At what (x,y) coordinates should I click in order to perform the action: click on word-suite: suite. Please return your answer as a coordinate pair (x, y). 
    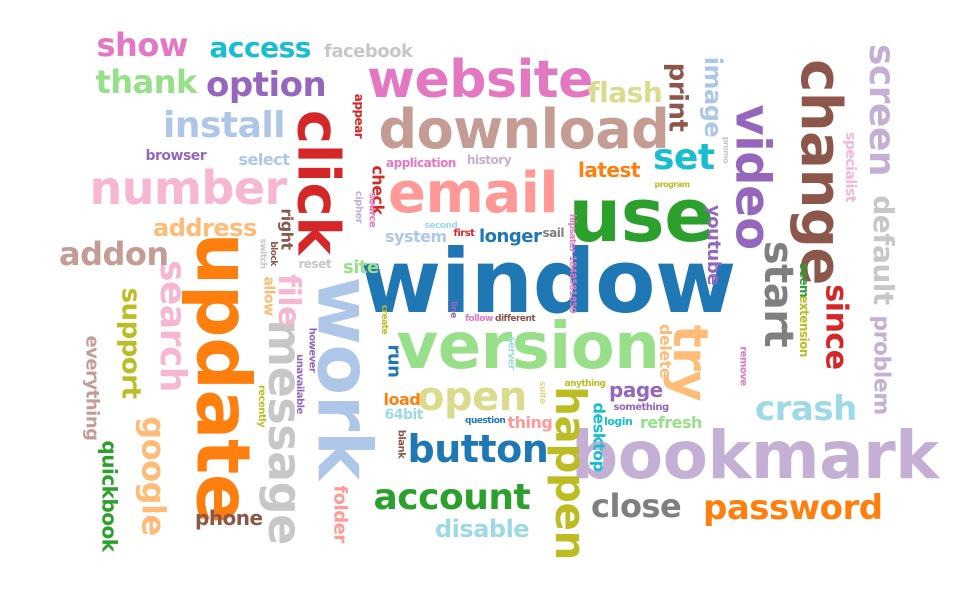
    Looking at the image, I should click on (541, 392).